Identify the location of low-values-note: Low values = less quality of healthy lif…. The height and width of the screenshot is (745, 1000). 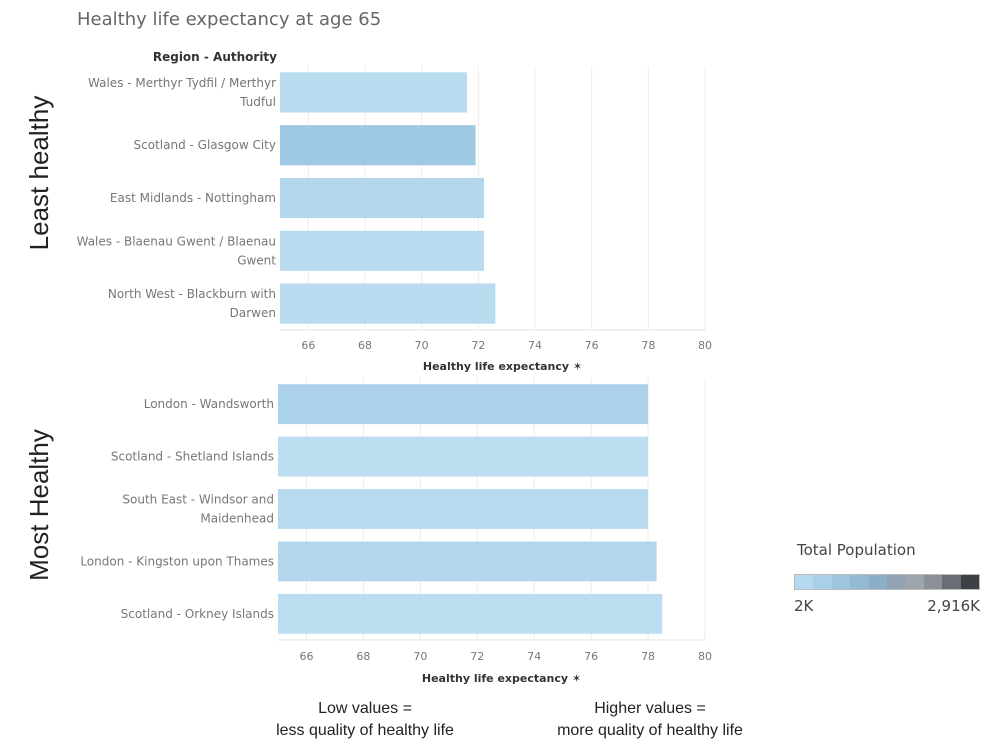
(365, 720).